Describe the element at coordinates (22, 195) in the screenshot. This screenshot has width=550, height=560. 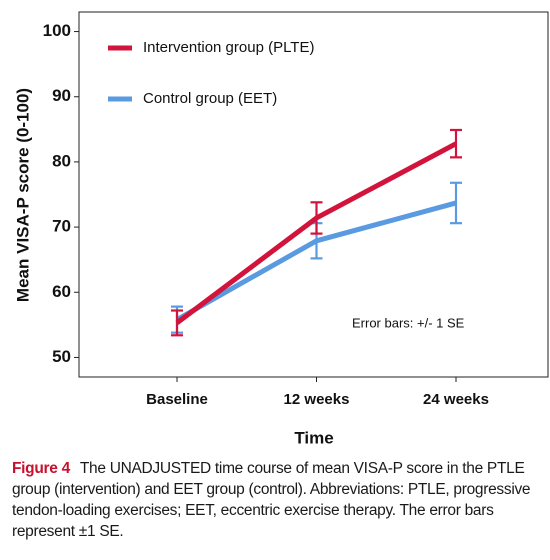
I see `y-axis-label: Mean VISA-P score (0-100)` at that location.